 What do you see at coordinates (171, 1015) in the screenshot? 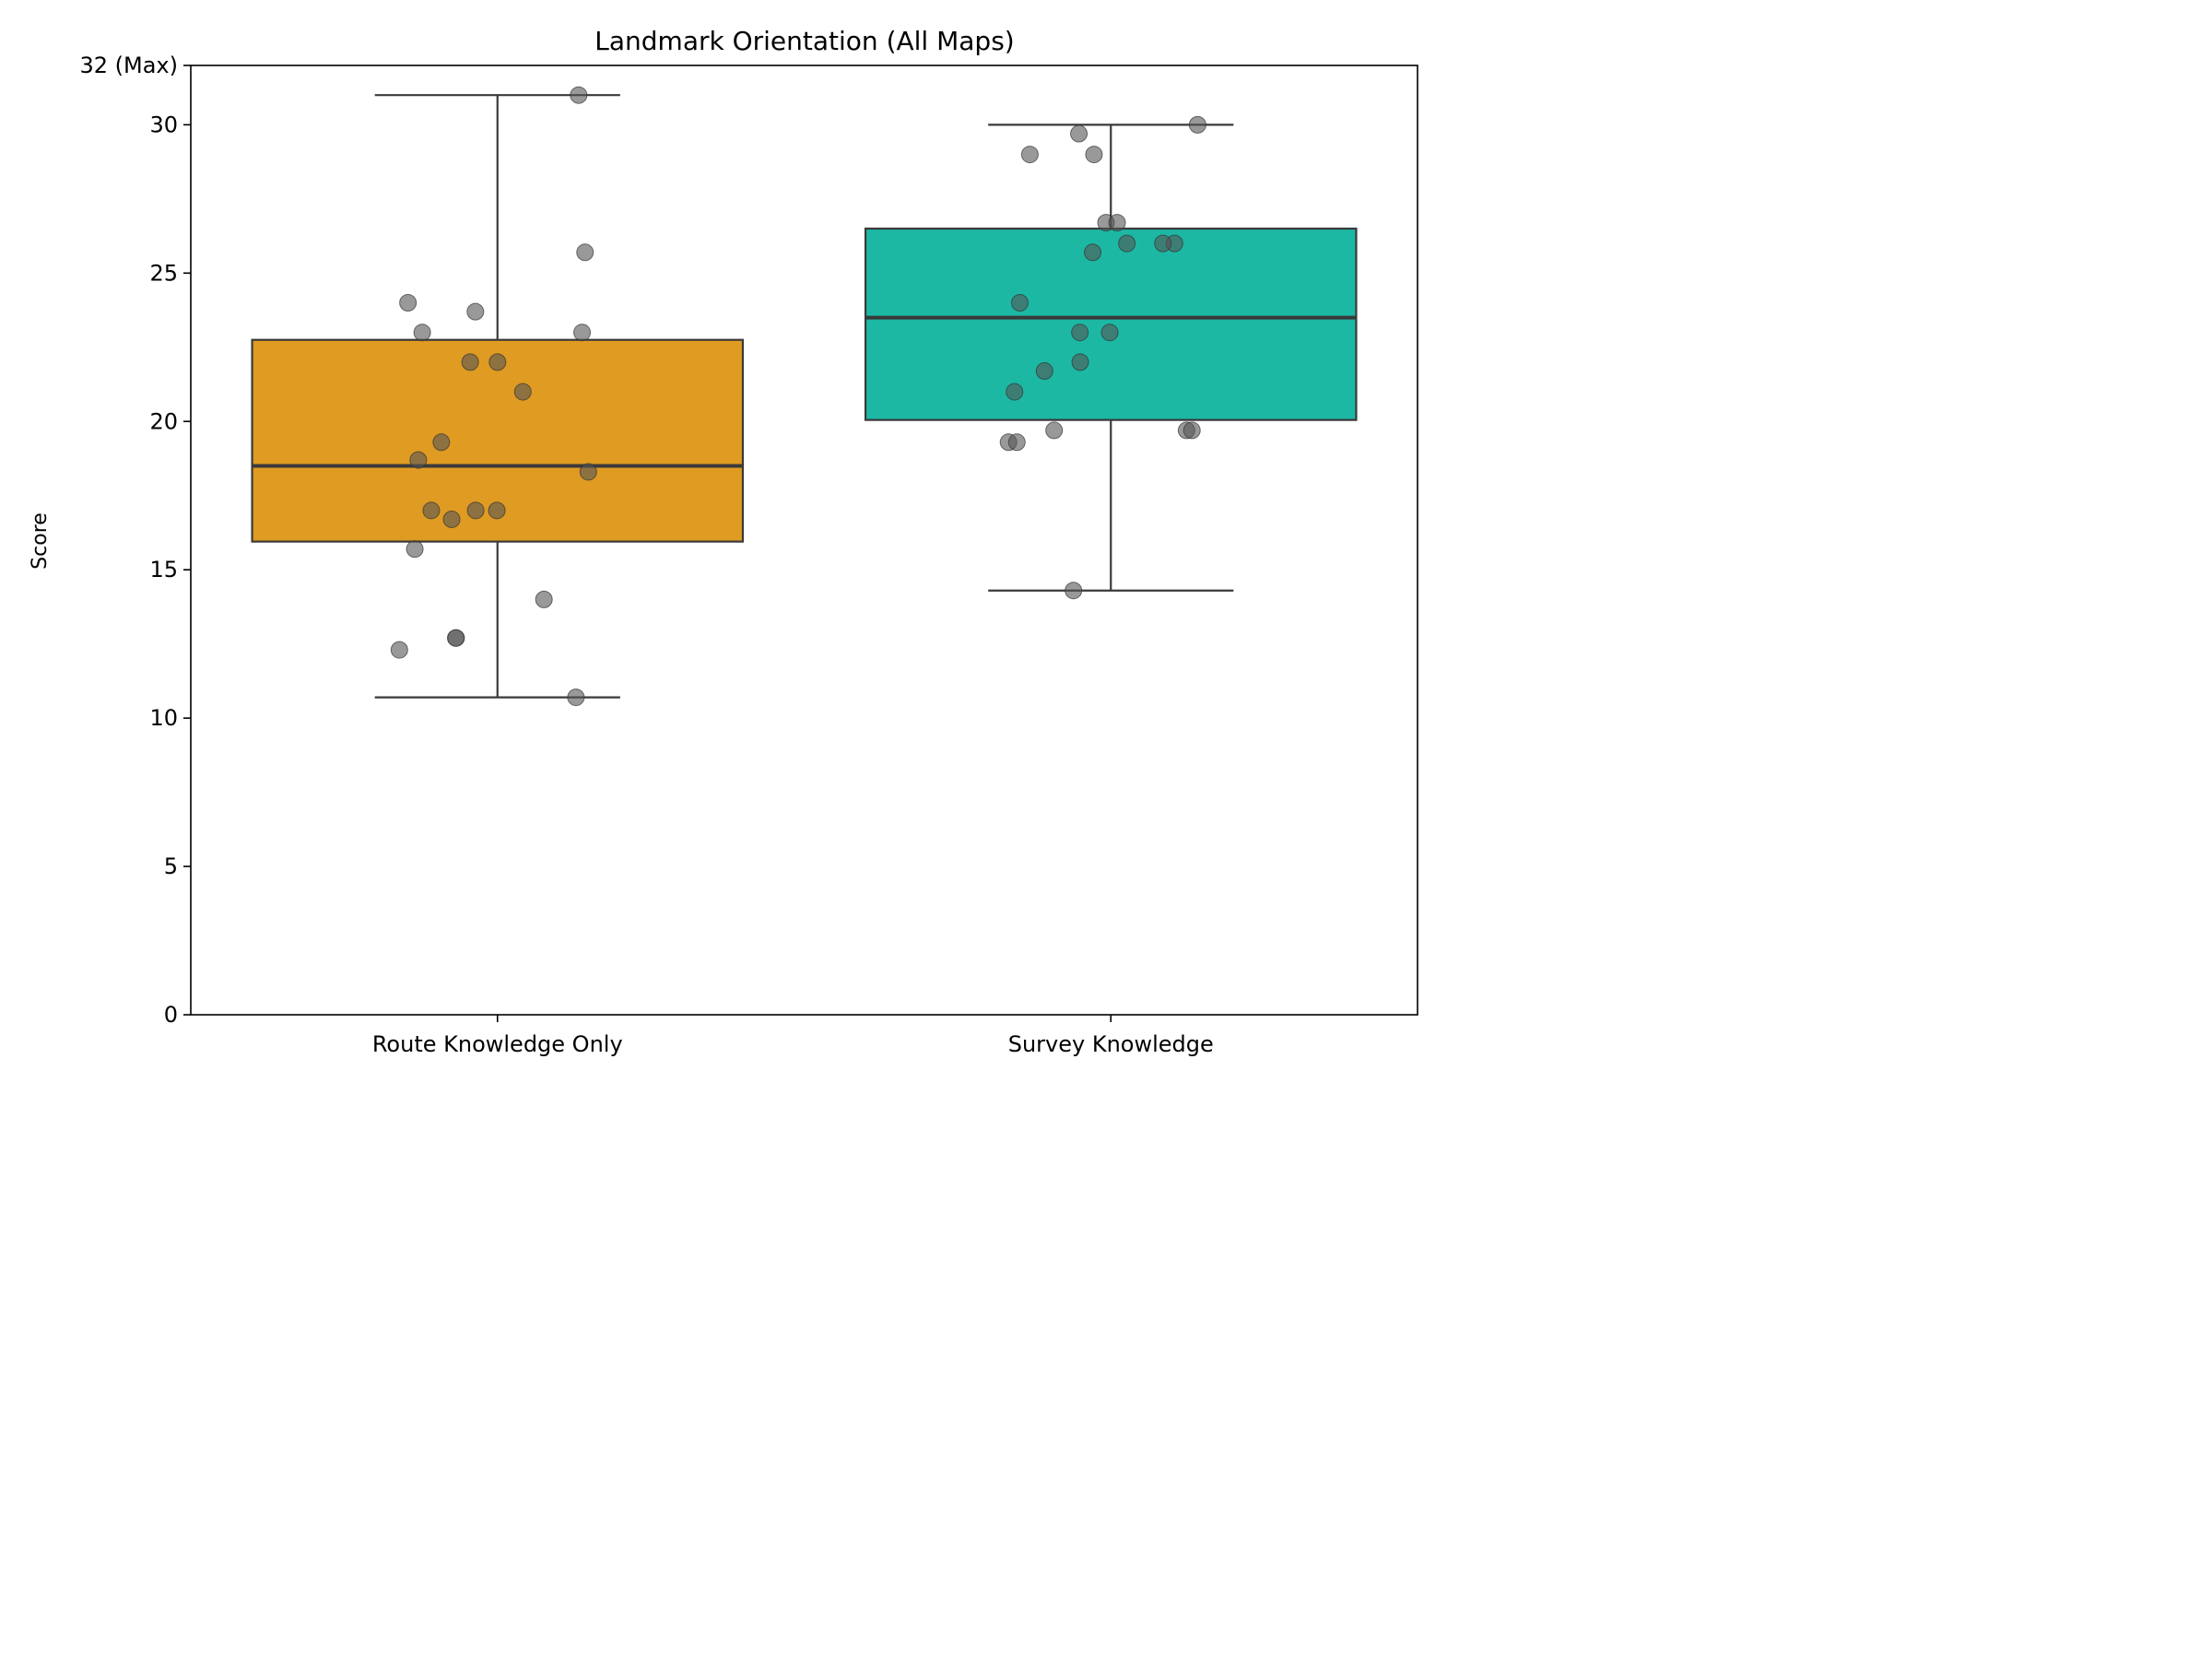
I see `y-tick-label: 0` at bounding box center [171, 1015].